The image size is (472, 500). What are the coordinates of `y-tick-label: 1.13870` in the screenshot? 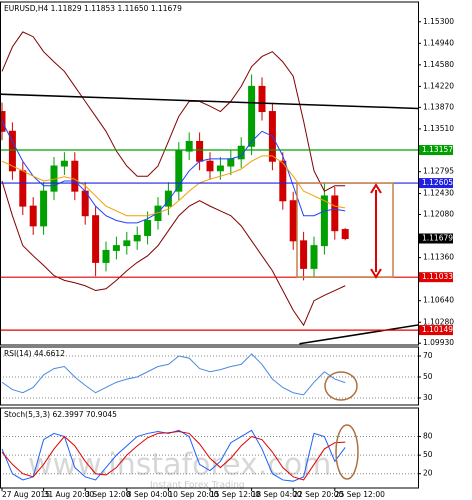 It's located at (438, 106).